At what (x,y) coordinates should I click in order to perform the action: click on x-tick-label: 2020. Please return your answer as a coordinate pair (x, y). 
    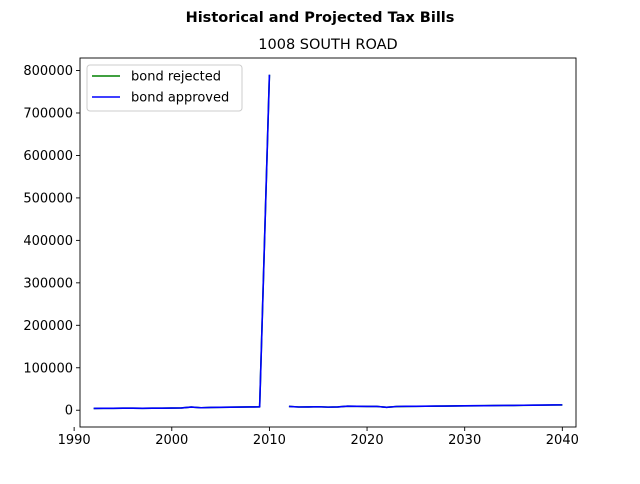
    Looking at the image, I should click on (367, 440).